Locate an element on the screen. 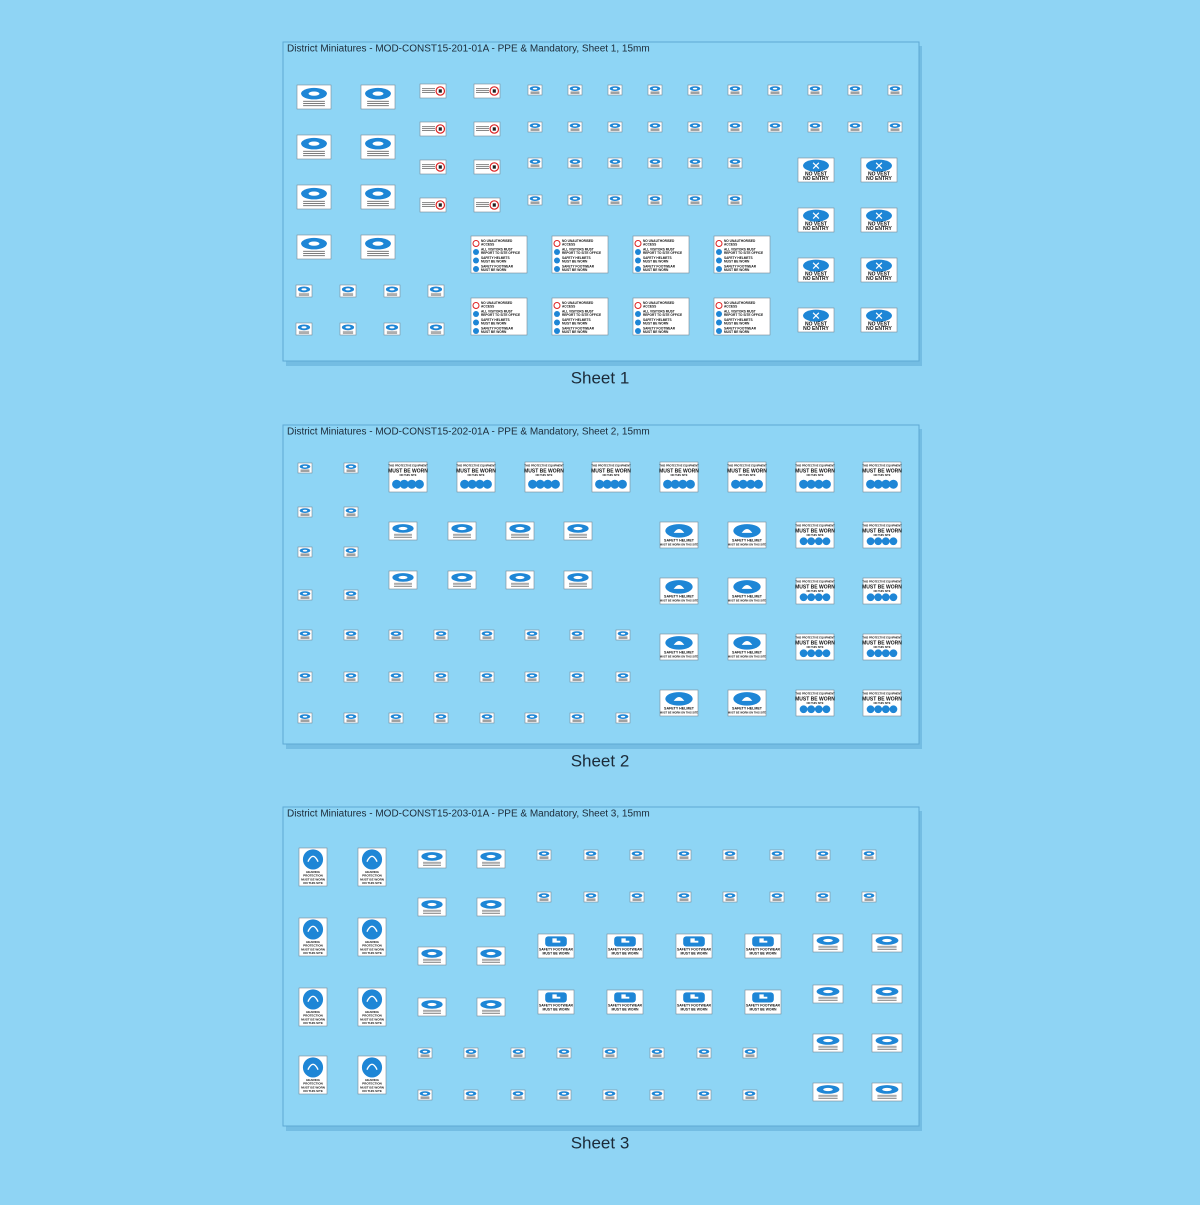  sign-text: NO VEST is located at coordinates (816, 275).